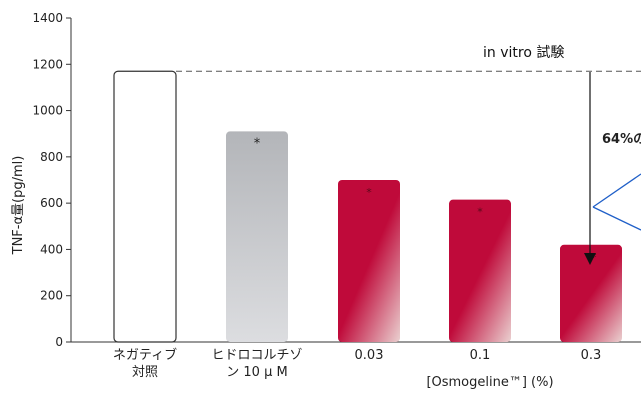 The width and height of the screenshot is (641, 396). I want to click on reduction-percent-label: 64%の, so click(621, 139).